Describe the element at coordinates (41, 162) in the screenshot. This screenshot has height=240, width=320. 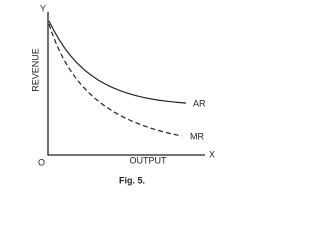
I see `origin-label: O` at that location.